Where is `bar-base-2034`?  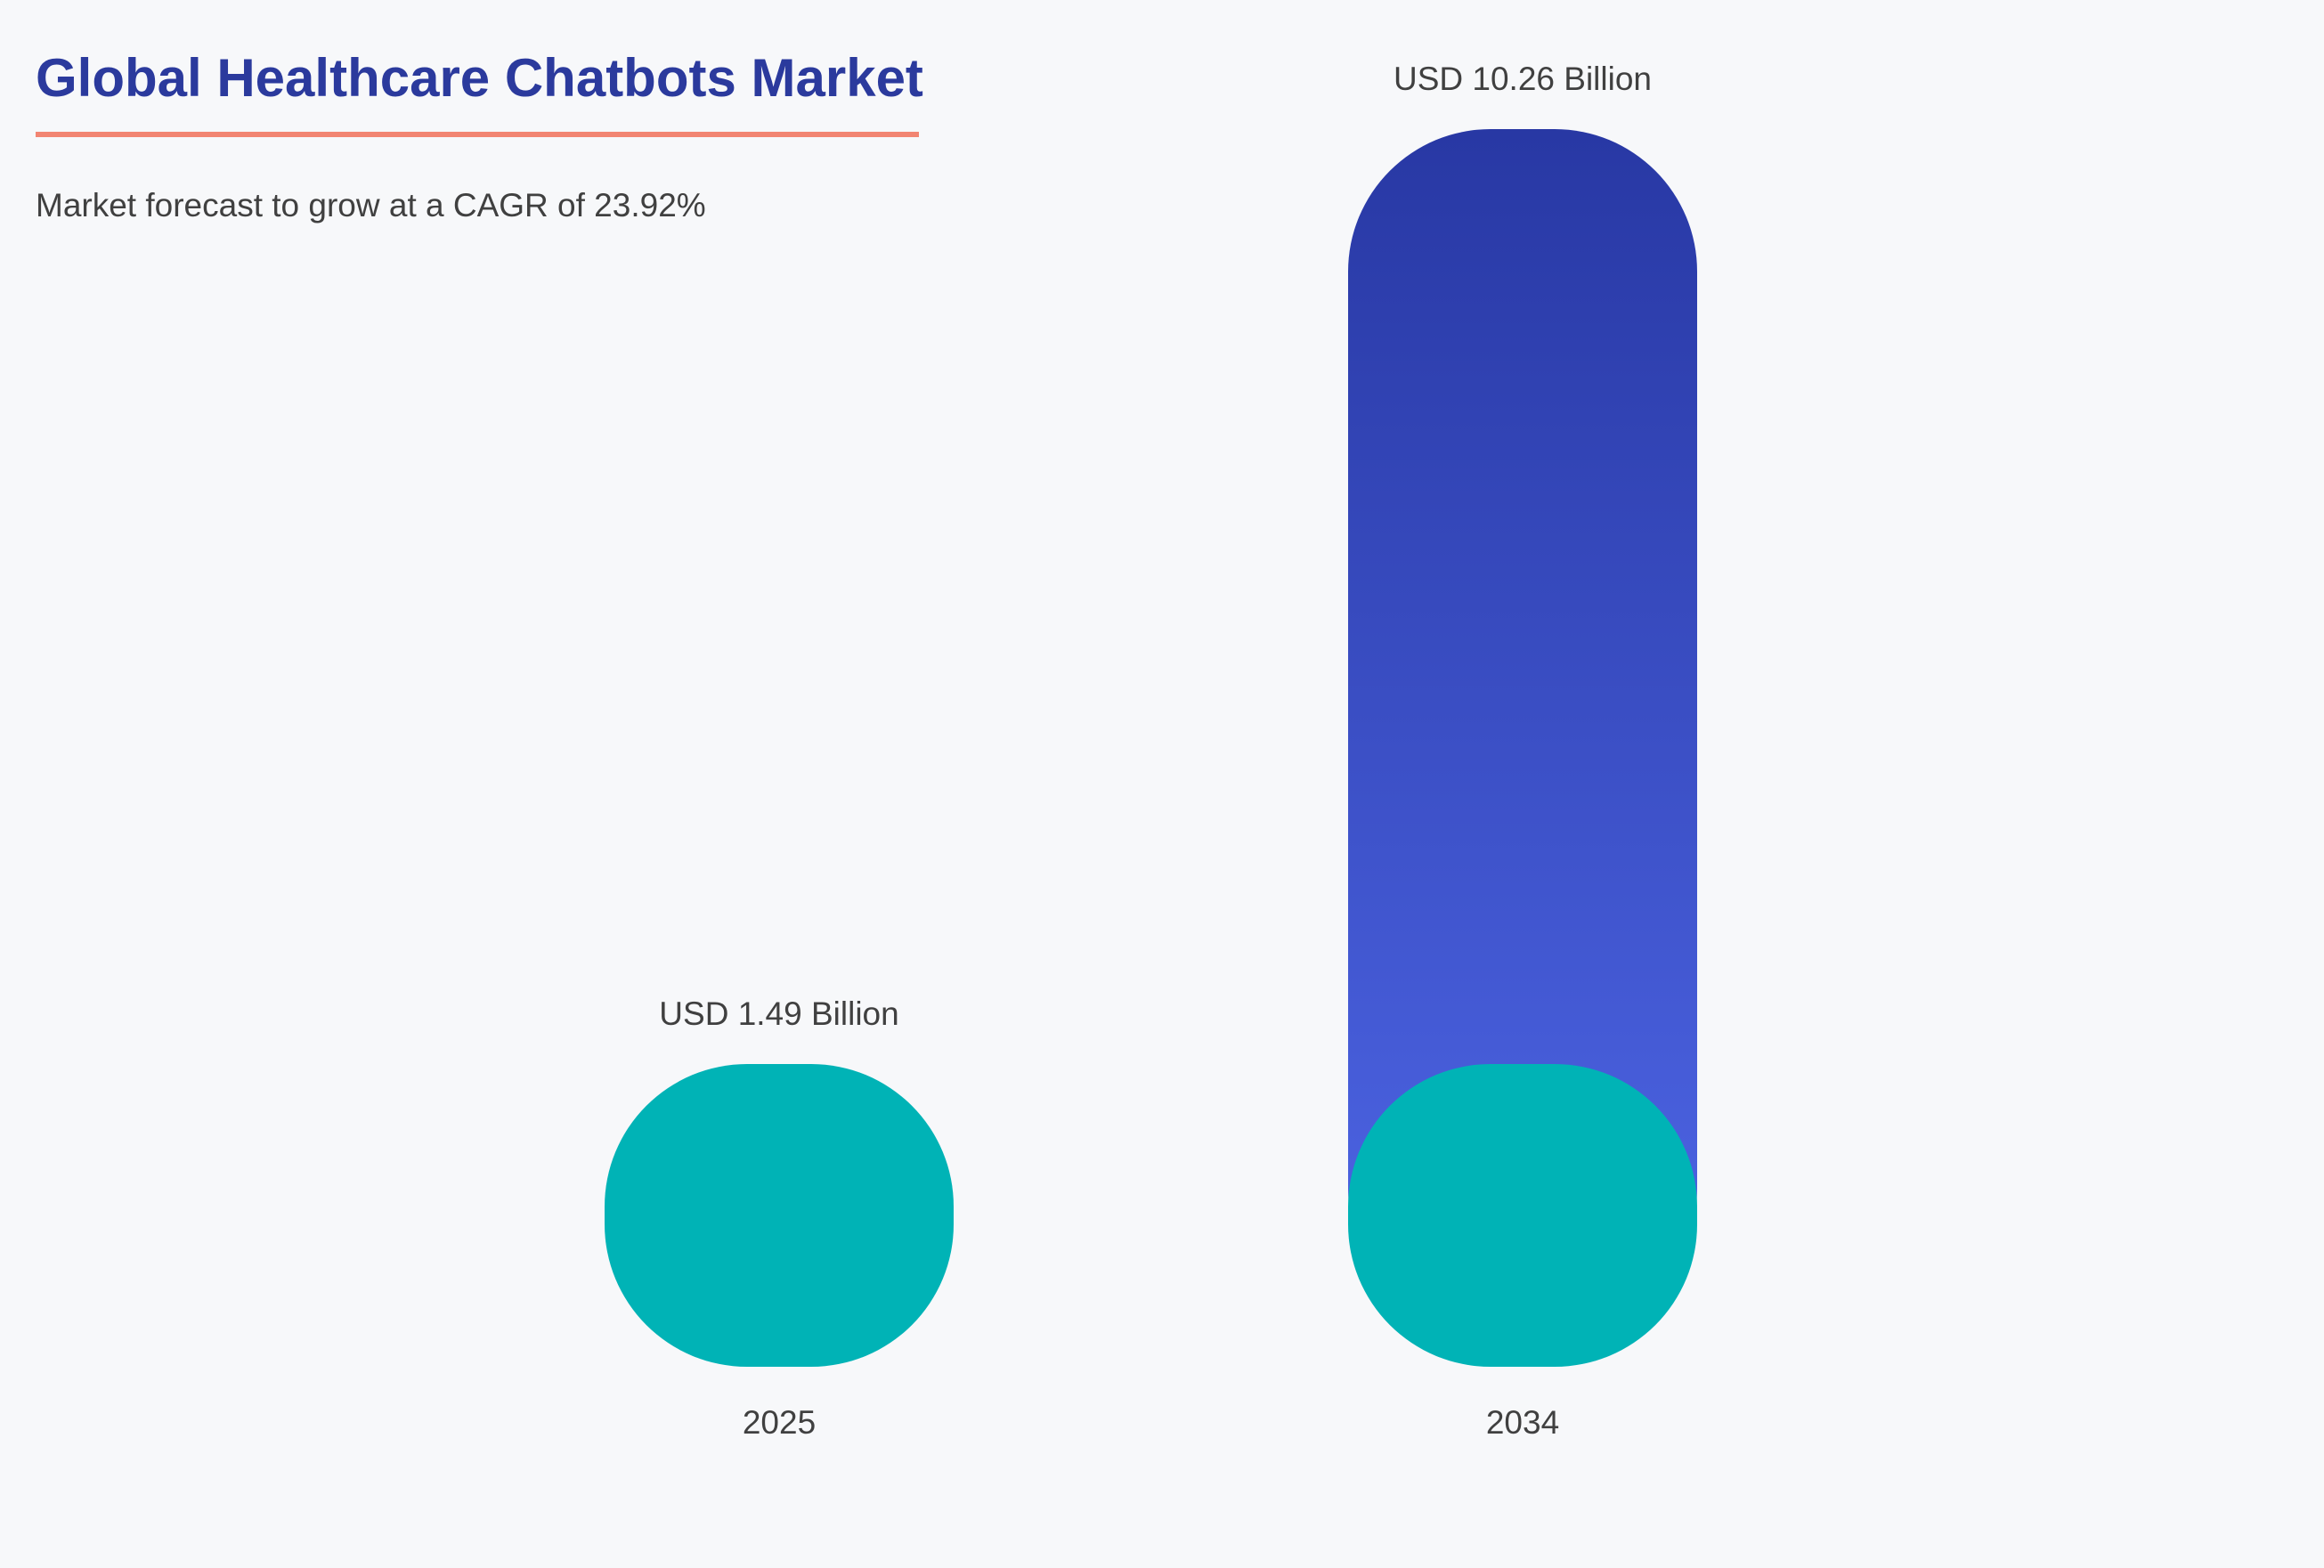
bar-base-2034 is located at coordinates (1523, 1215).